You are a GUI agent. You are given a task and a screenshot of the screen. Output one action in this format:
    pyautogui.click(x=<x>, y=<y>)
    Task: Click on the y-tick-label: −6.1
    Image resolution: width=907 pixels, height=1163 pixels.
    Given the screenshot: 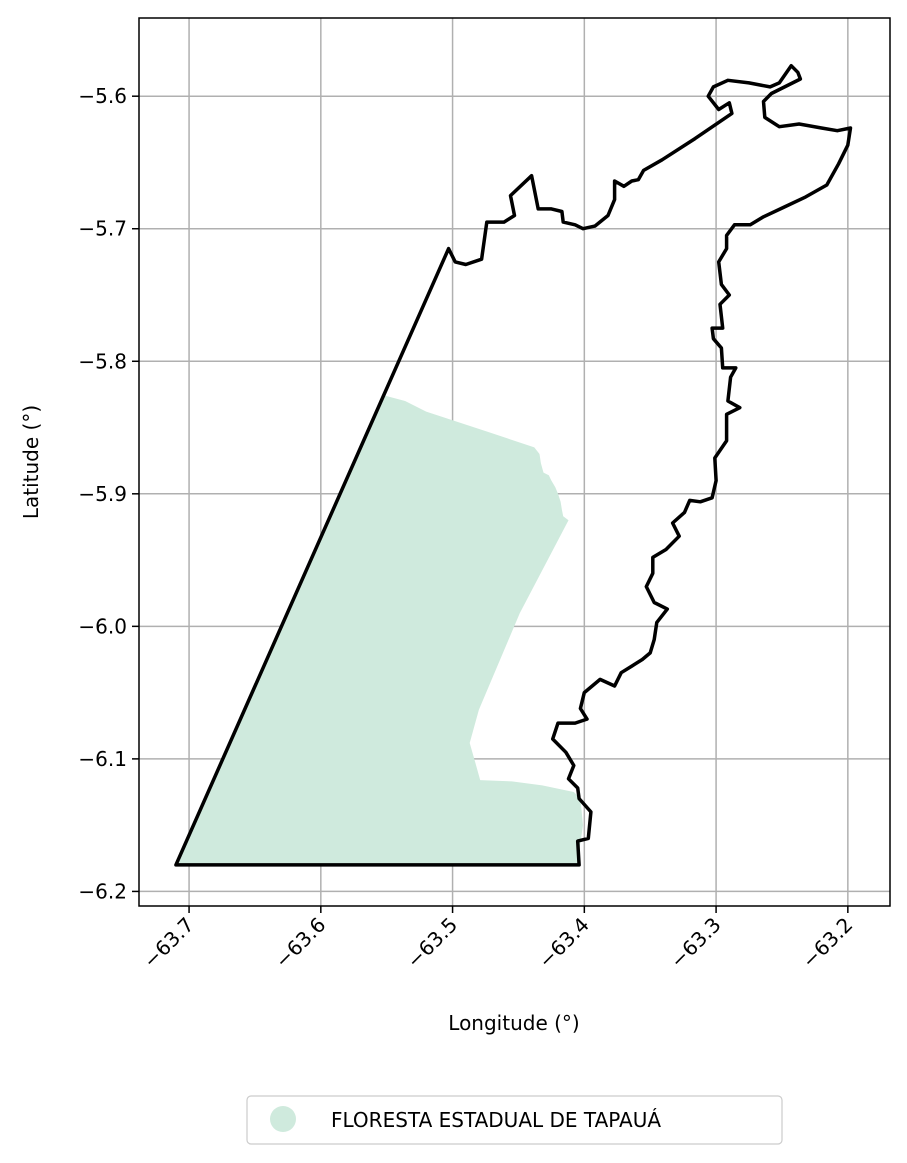 What is the action you would take?
    pyautogui.click(x=102, y=759)
    